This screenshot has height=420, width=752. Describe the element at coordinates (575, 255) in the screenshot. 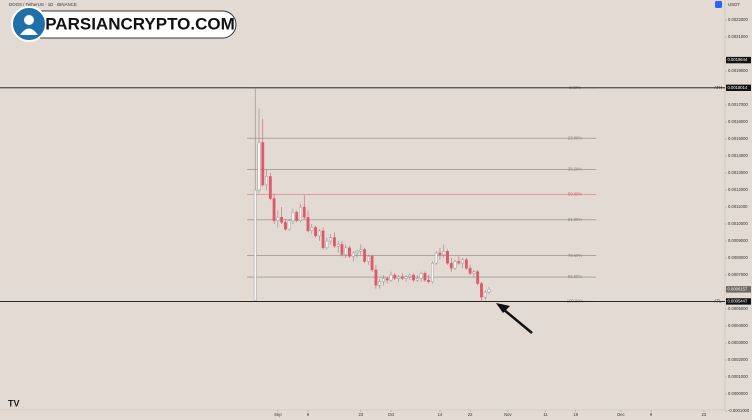

I see `fib-label: 78.60%` at that location.